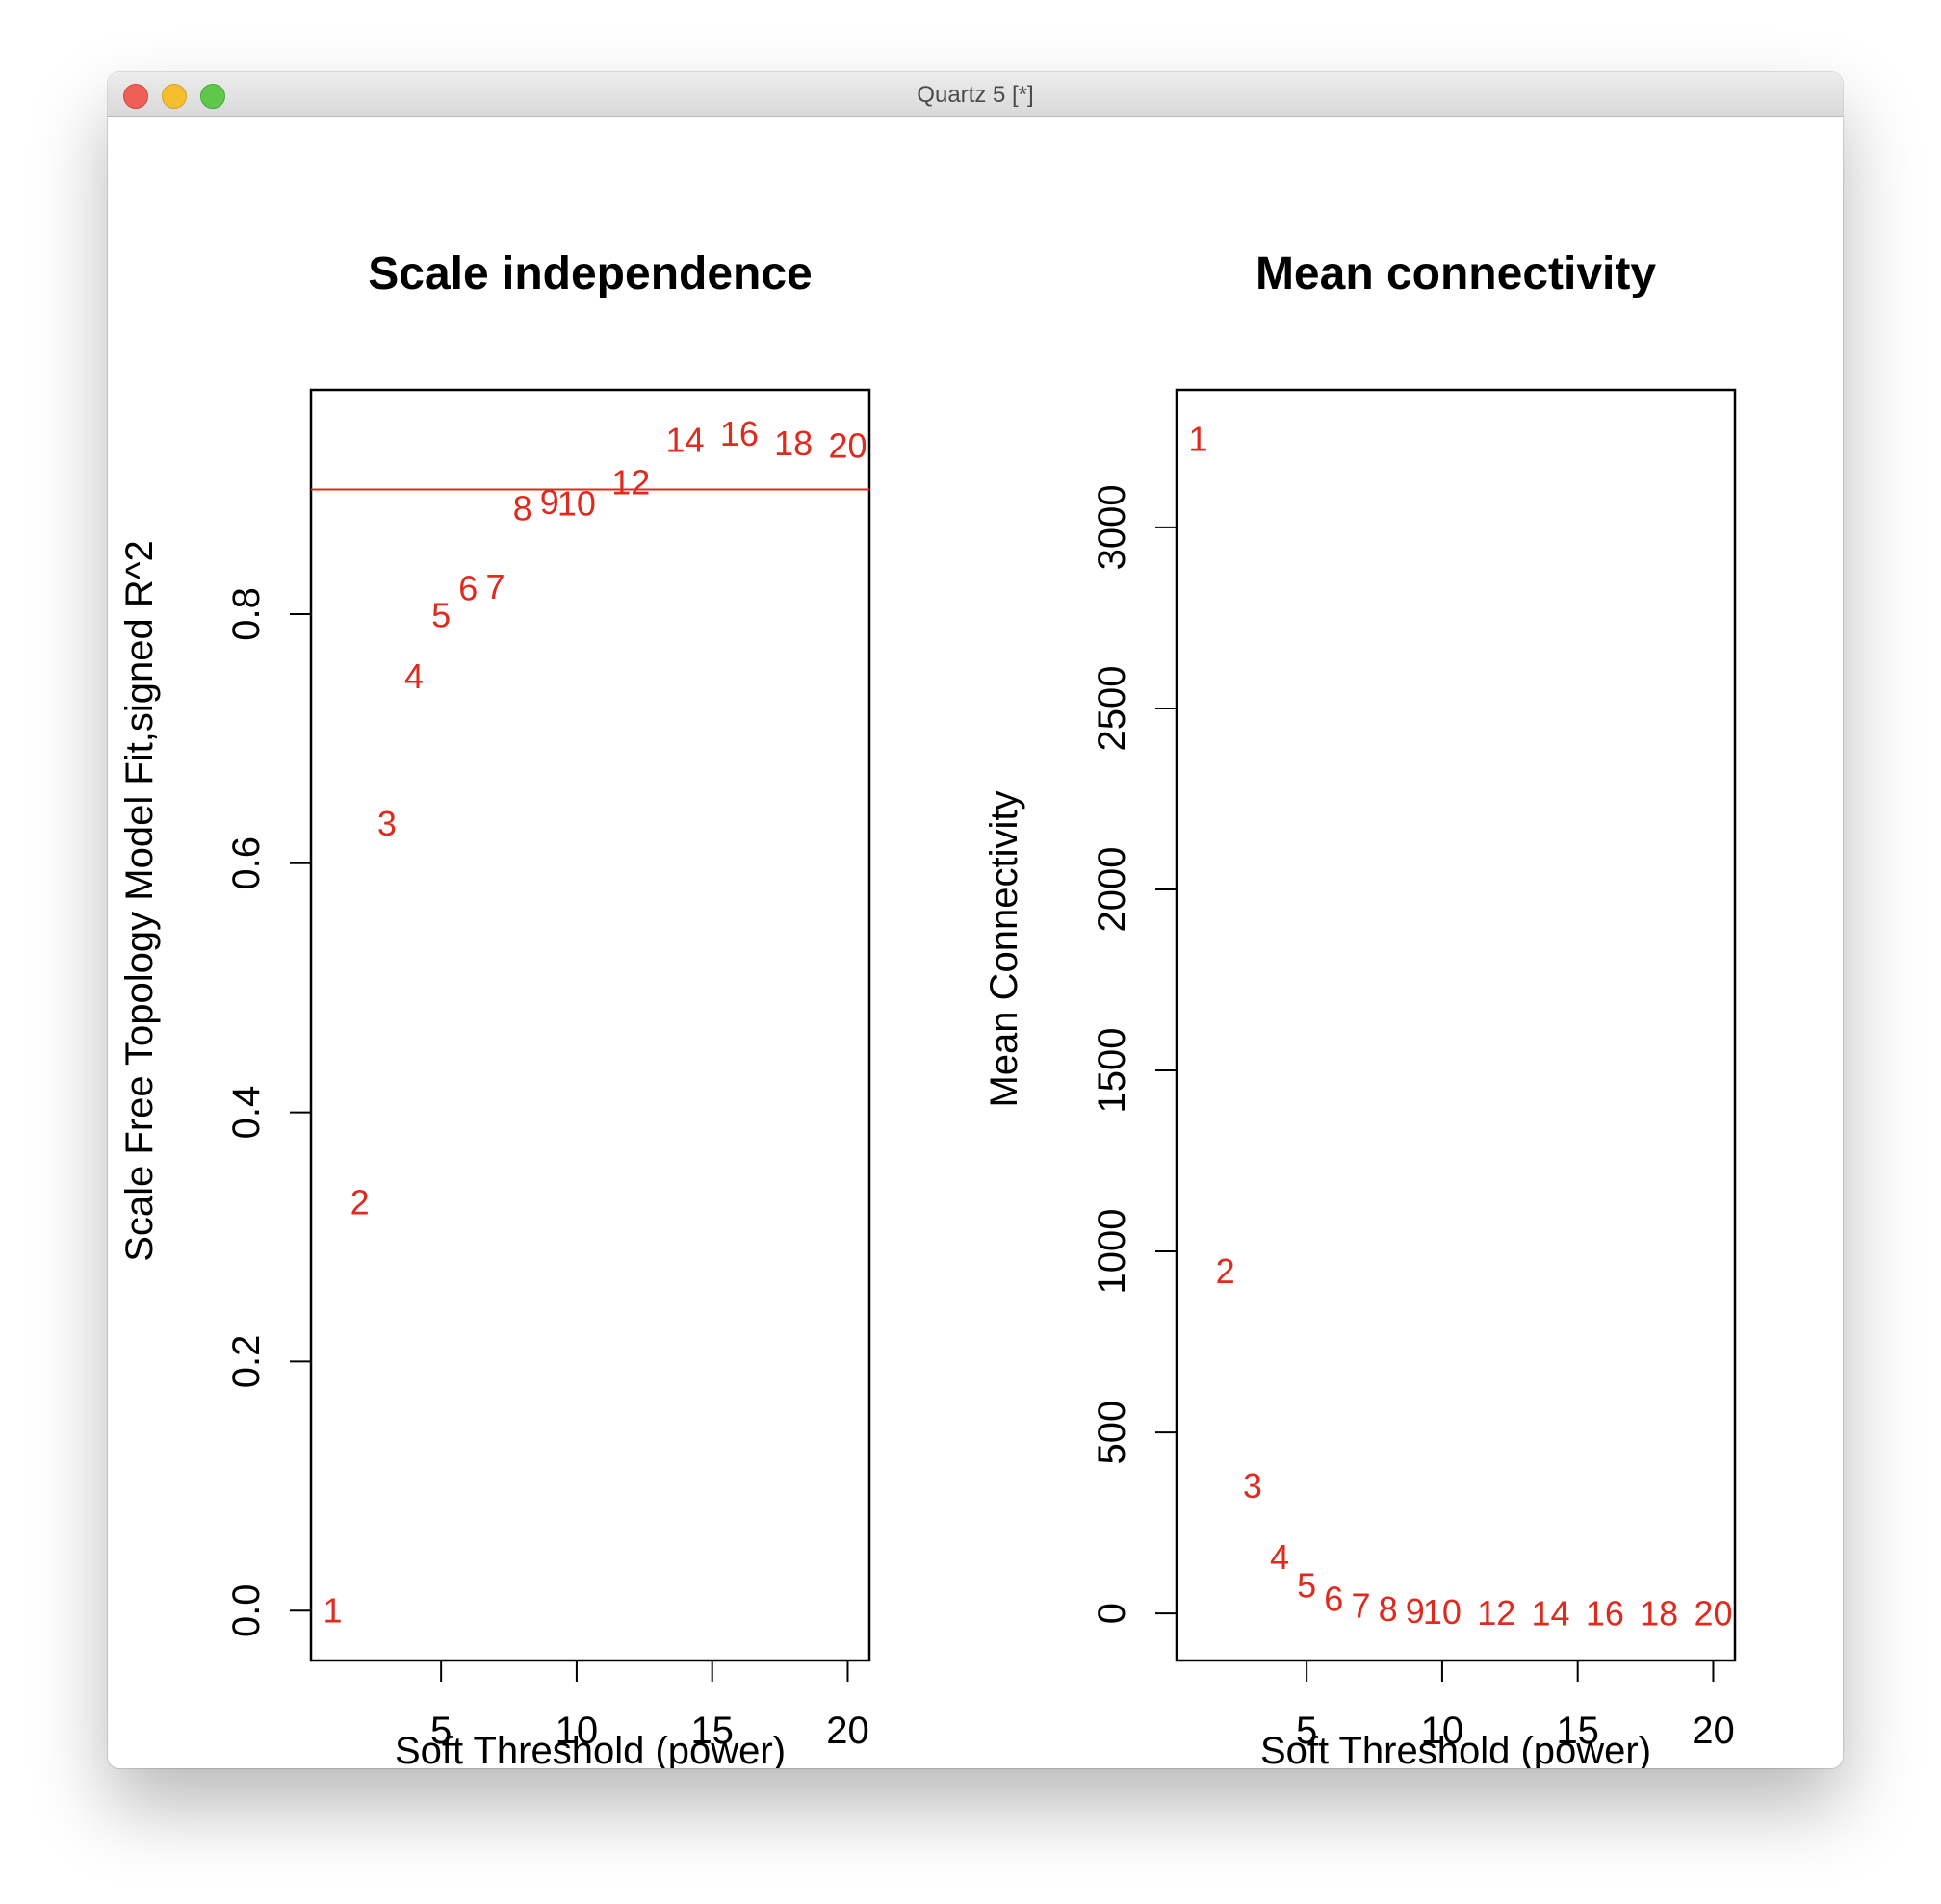 This screenshot has width=1941, height=1904. Describe the element at coordinates (441, 1731) in the screenshot. I see `scale-independence-x-tick-label: 5` at that location.